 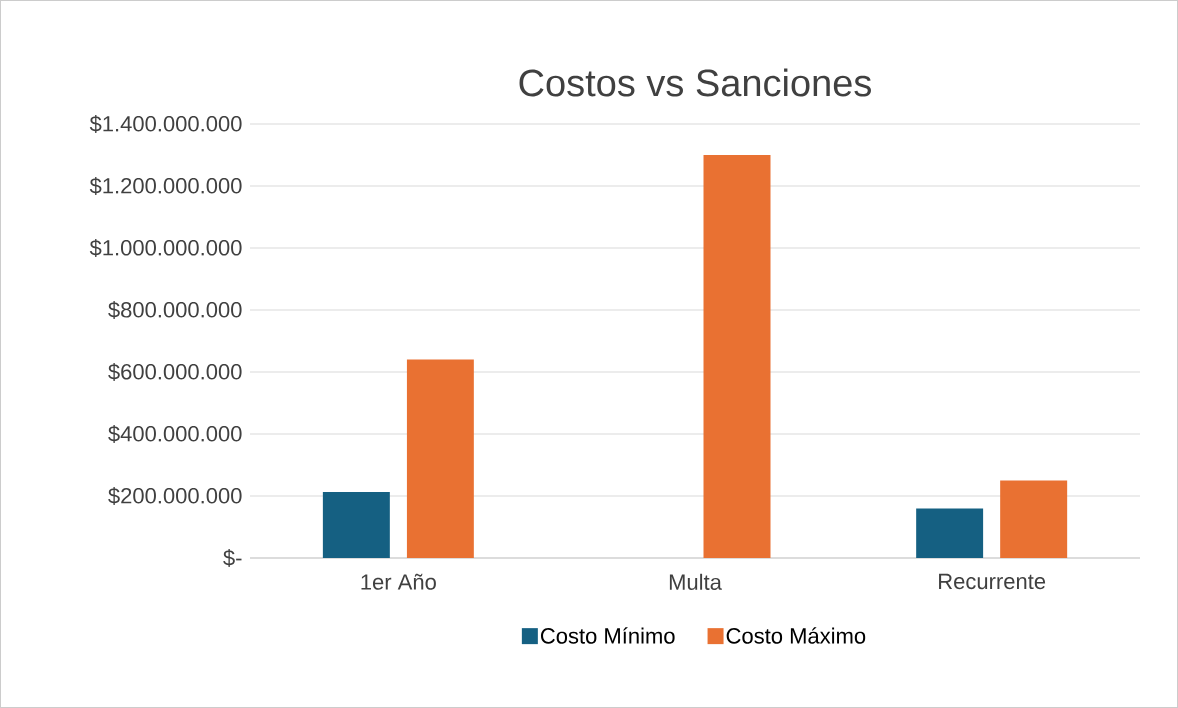 I want to click on x-tick-label: 1er Año, so click(x=398, y=581).